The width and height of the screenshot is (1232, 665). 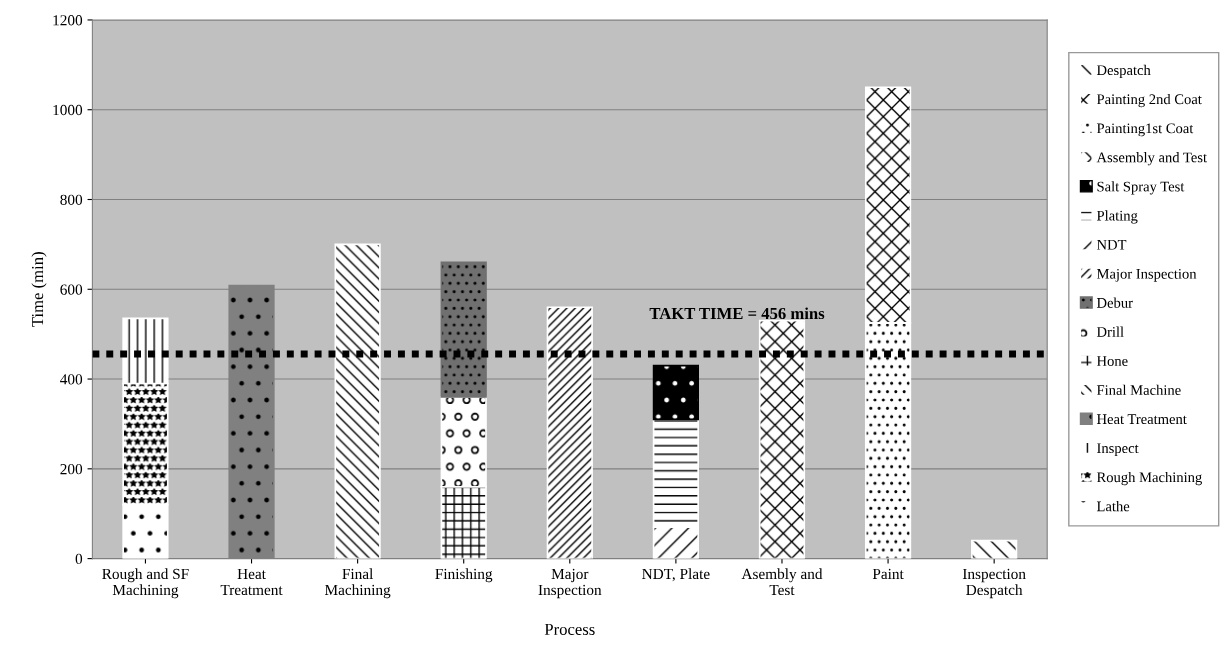 I want to click on legend-label: Lathe, so click(x=1113, y=506).